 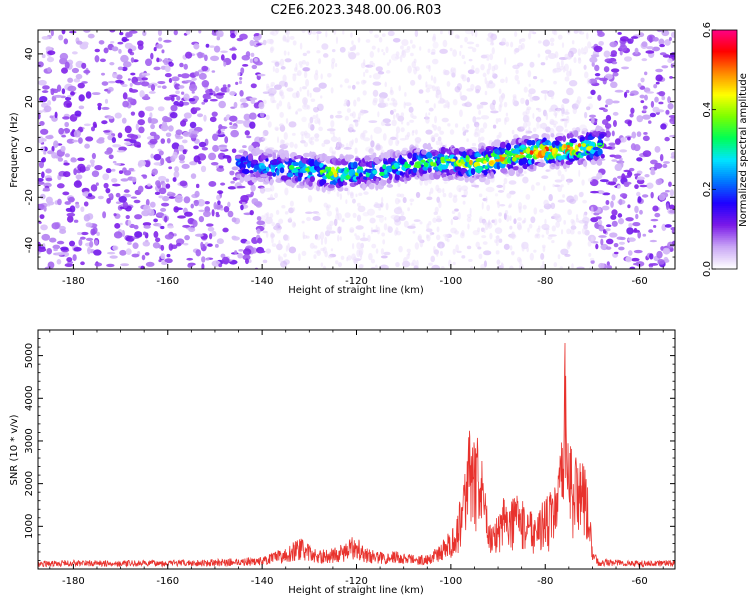 I want to click on colorbar-tick-label: 0.4, so click(x=707, y=110).